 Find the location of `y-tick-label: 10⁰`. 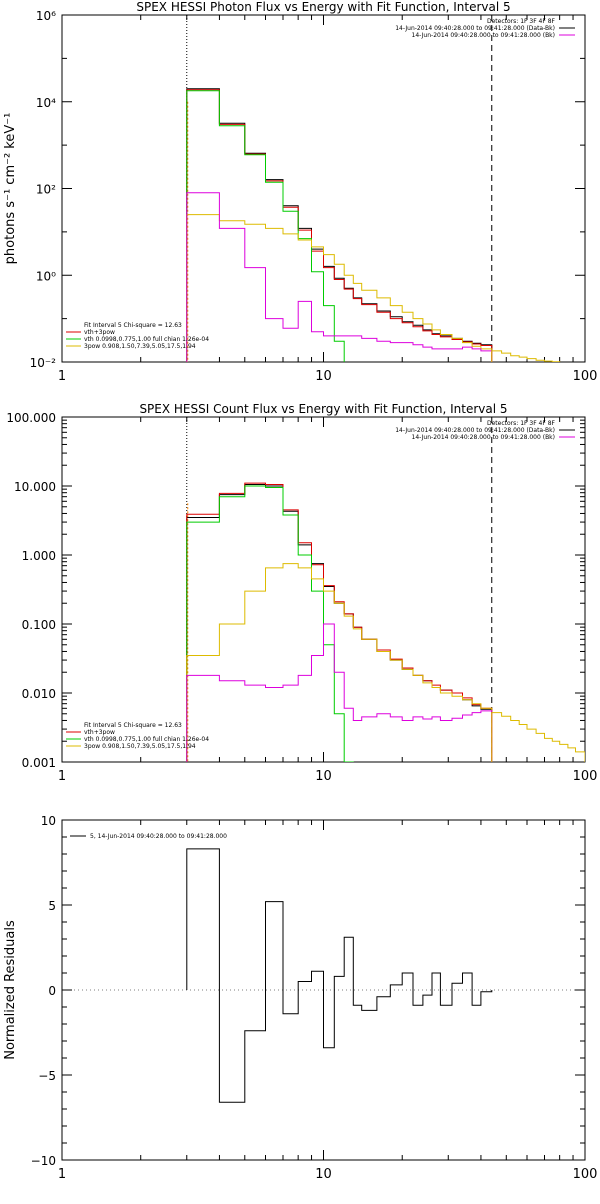

y-tick-label: 10⁰ is located at coordinates (46, 276).